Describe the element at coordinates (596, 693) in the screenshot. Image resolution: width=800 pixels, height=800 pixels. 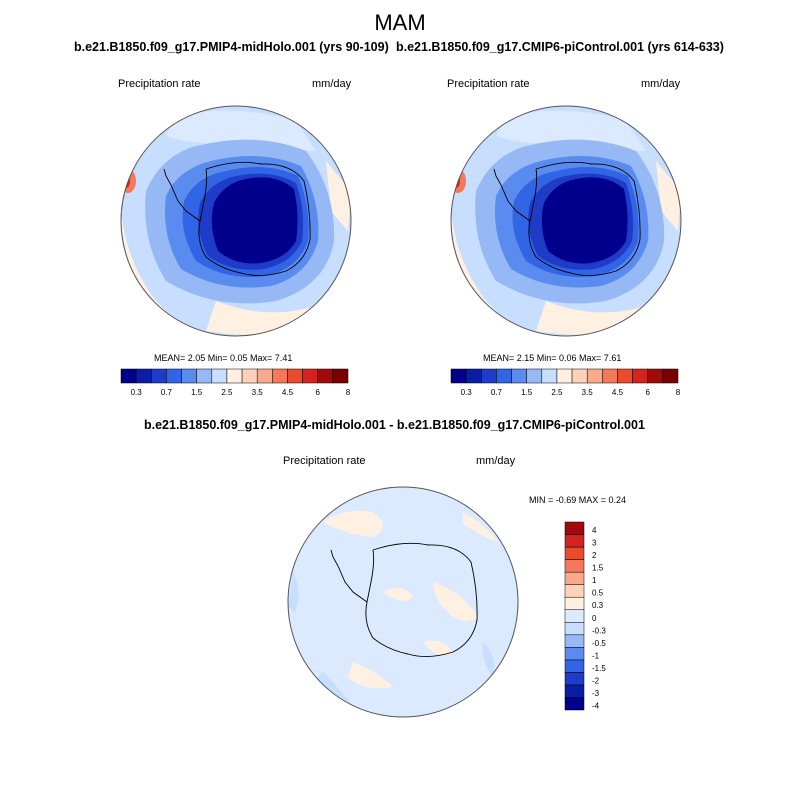
I see `diff-colorbar-tick-label: -3` at that location.